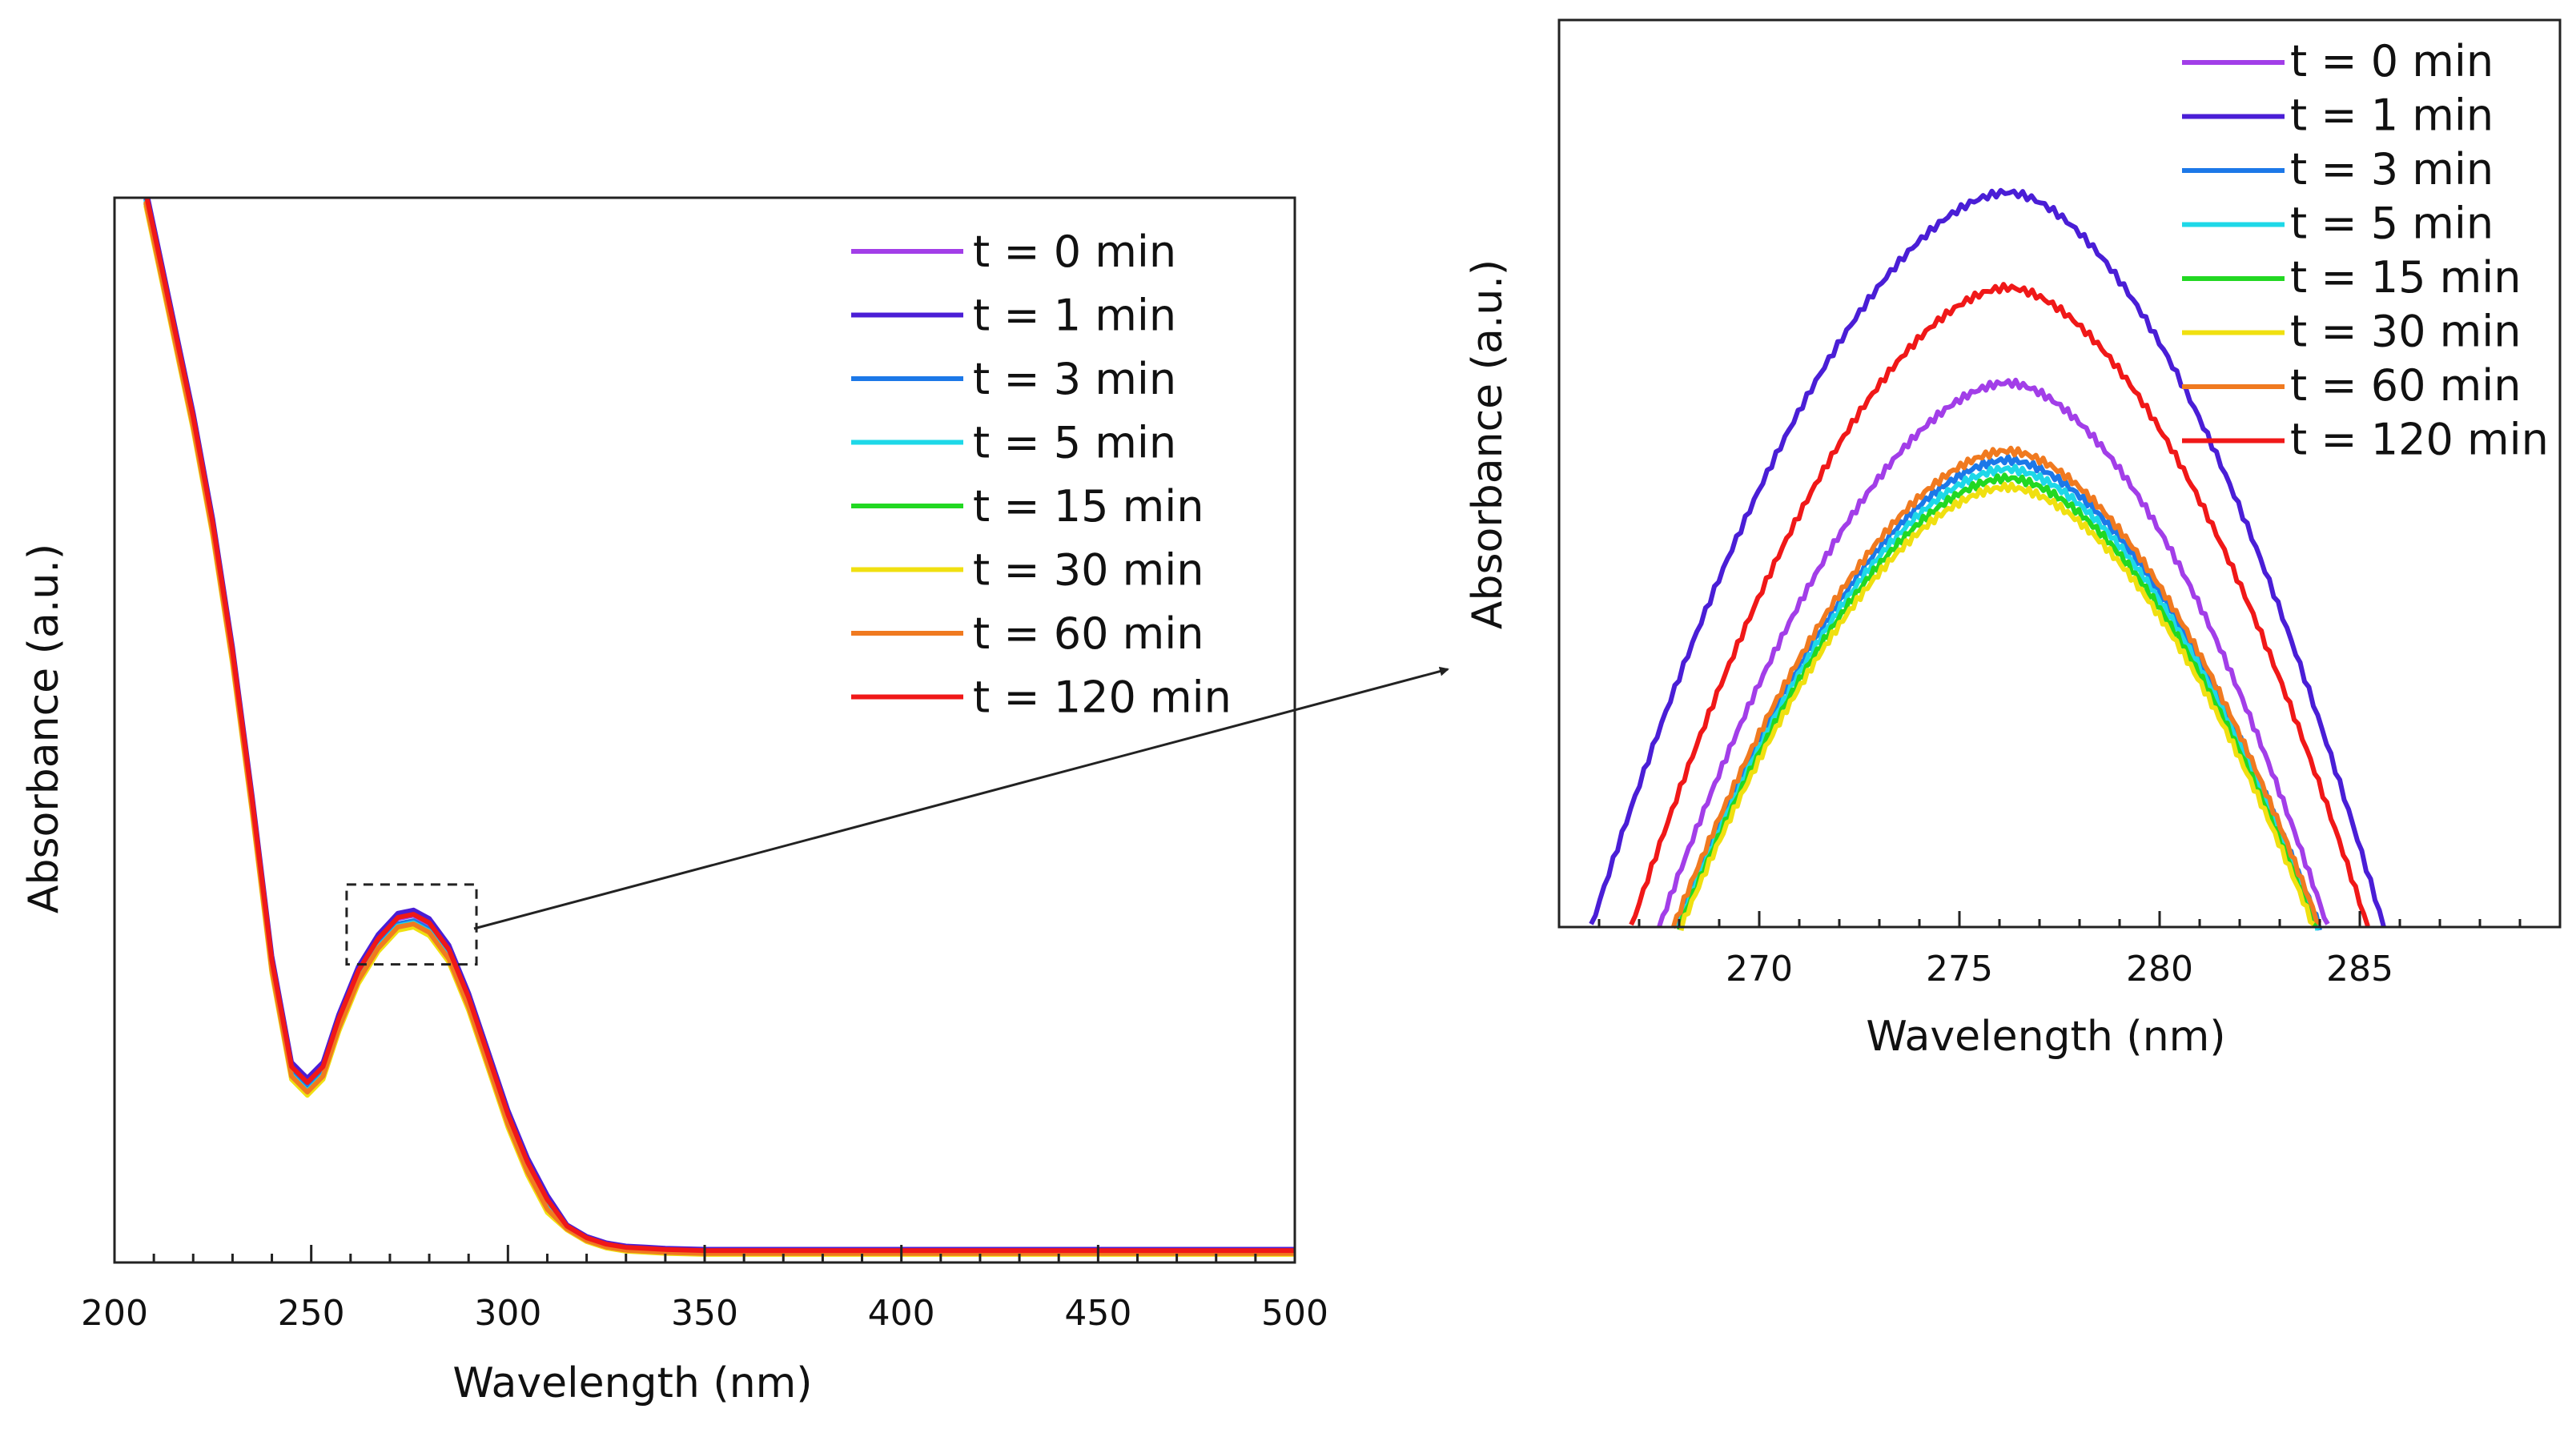 The image size is (2576, 1429). I want to click on main-x-ticks, so click(704, 1254).